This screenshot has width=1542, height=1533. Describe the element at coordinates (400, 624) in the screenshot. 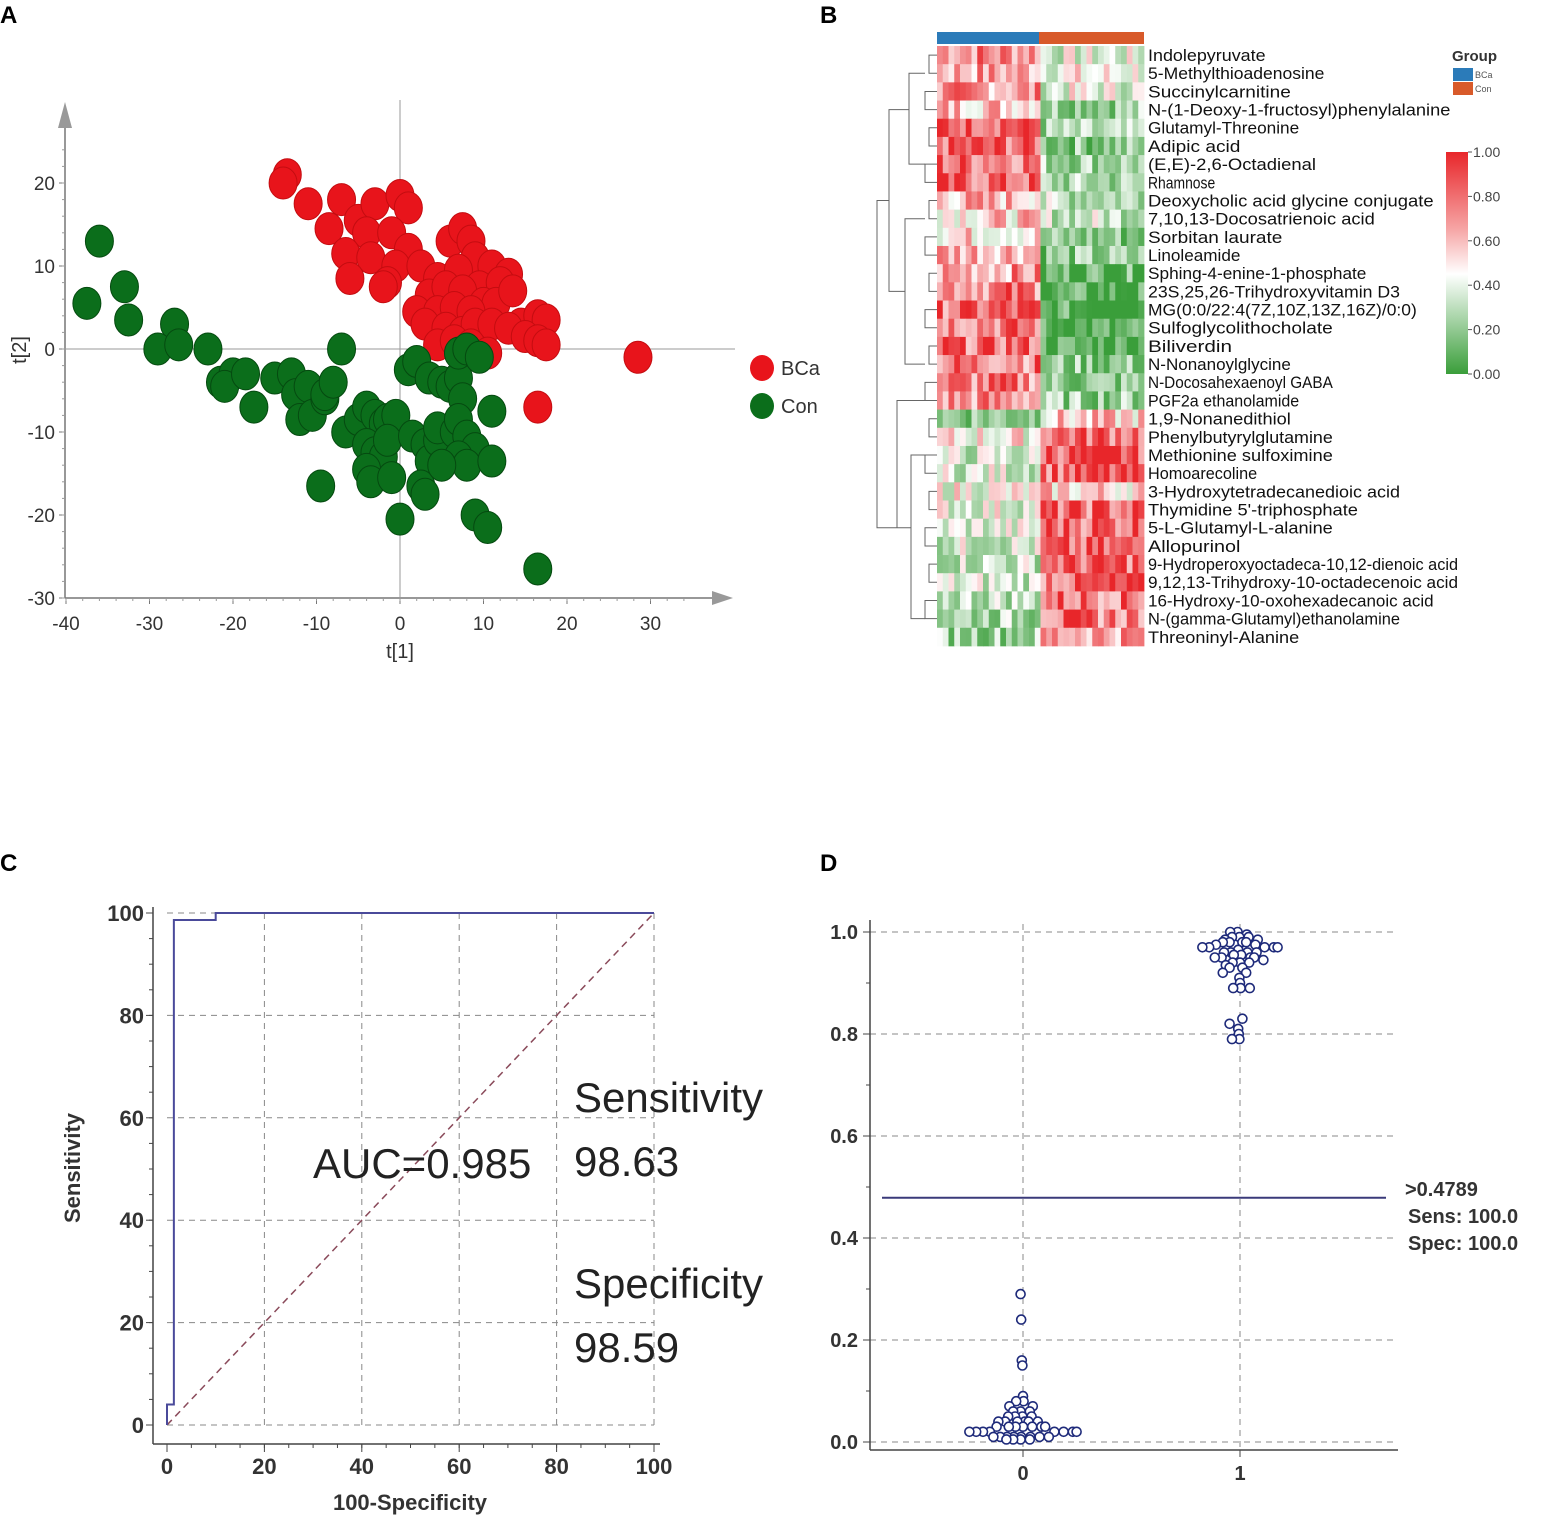

I see `x-tick-label: 0` at that location.